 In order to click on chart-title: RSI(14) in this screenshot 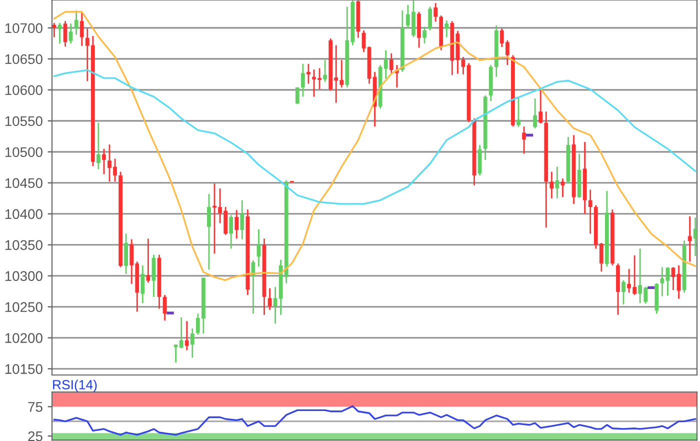, I will do `click(75, 386)`.